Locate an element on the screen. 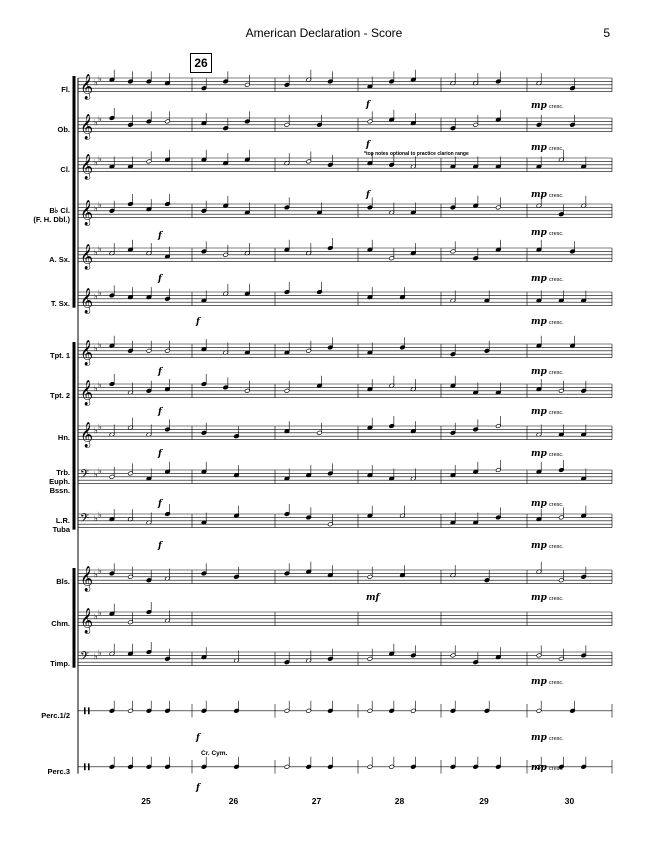 The height and width of the screenshot is (864, 648). instrument-label: Trb. Euph. Bssn. is located at coordinates (59, 481).